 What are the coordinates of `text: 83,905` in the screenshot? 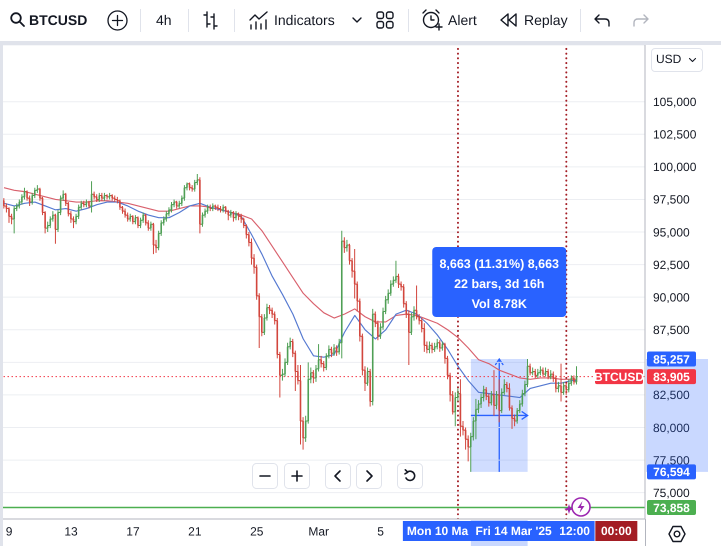 It's located at (671, 377).